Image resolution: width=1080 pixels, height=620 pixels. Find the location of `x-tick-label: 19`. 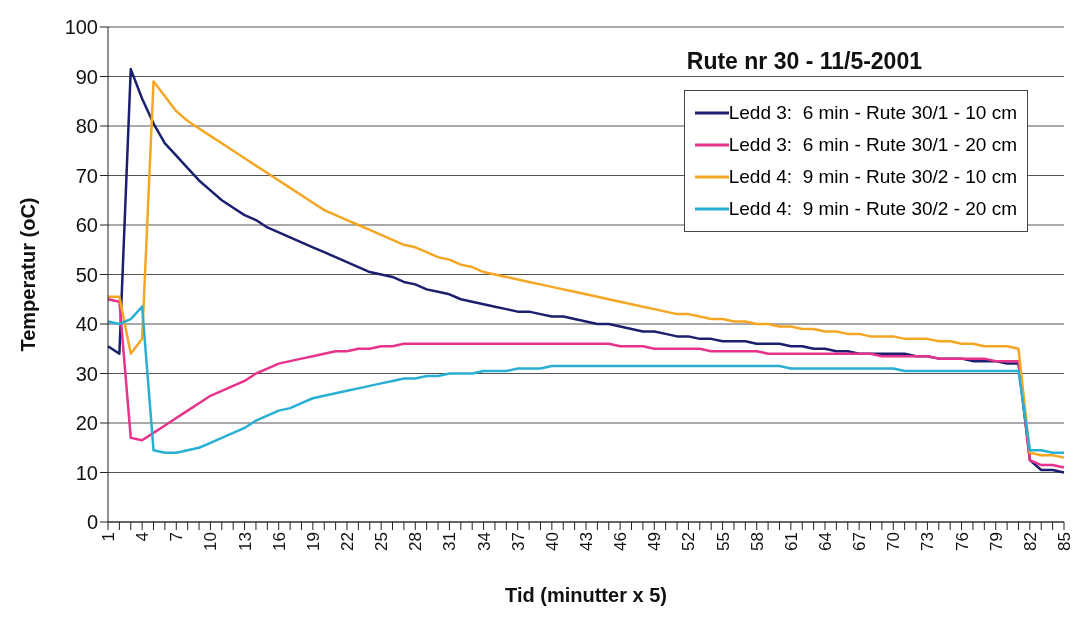

x-tick-label: 19 is located at coordinates (313, 541).